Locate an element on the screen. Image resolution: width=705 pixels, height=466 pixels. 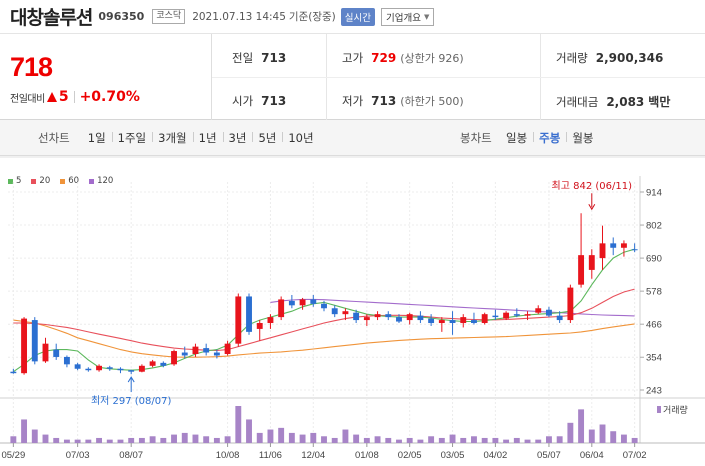
volume-cell: 거래량 2,900,346 is located at coordinates (609, 58).